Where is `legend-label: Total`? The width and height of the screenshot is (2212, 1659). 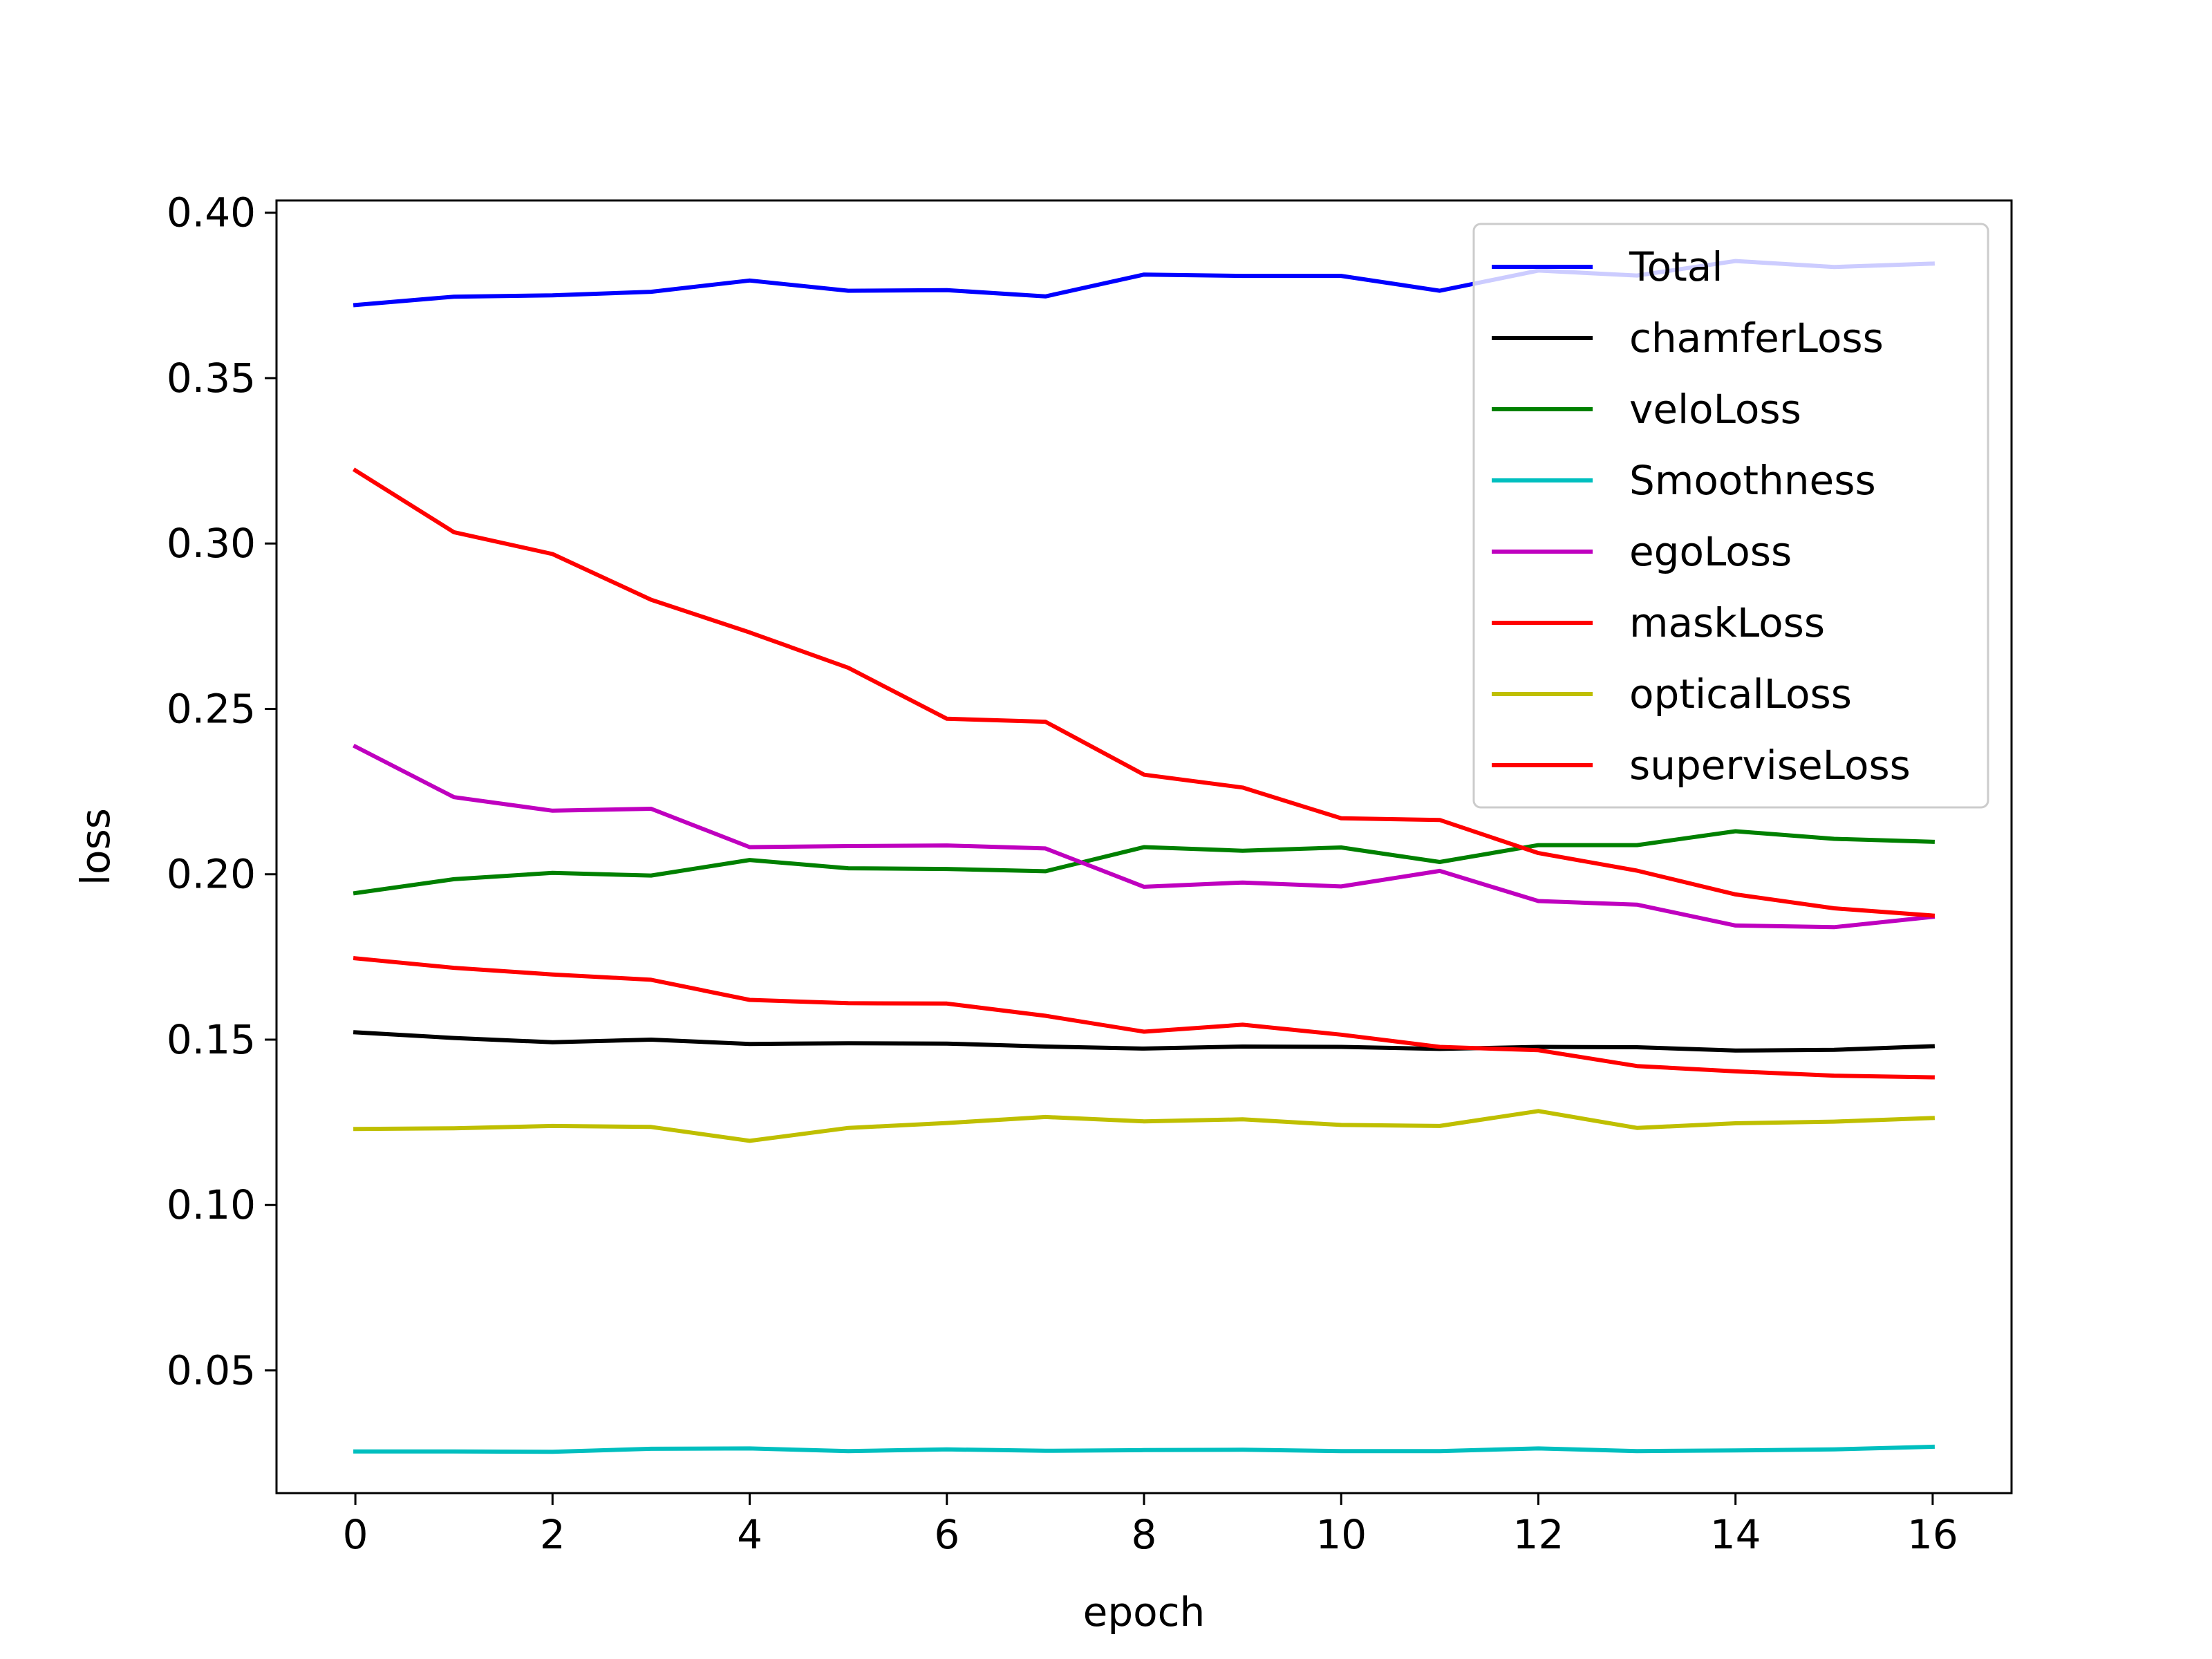 legend-label: Total is located at coordinates (1676, 266).